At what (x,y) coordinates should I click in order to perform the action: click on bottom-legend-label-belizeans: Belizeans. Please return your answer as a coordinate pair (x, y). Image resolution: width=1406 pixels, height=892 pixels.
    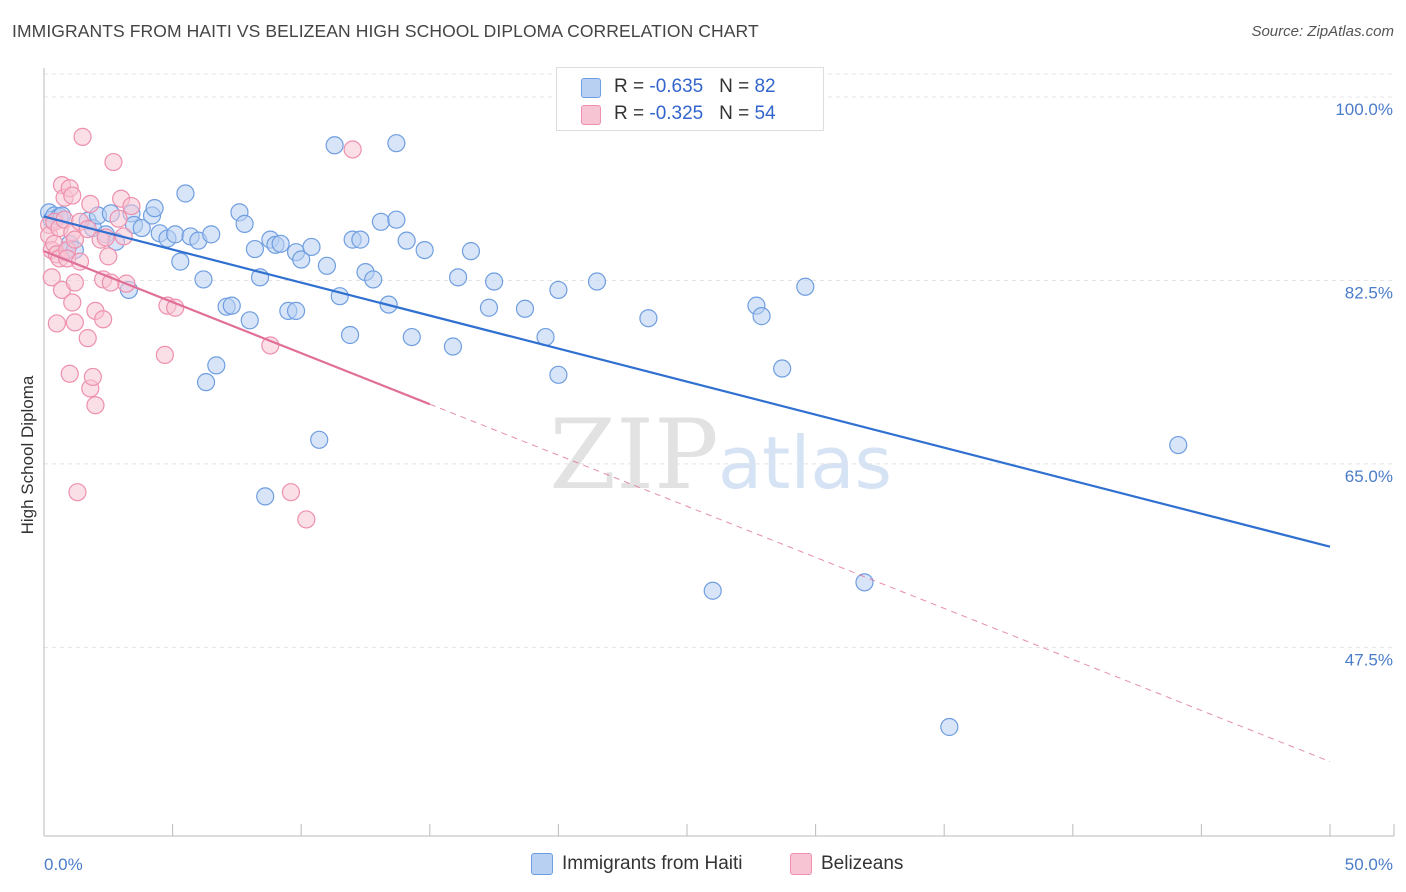
    Looking at the image, I should click on (862, 863).